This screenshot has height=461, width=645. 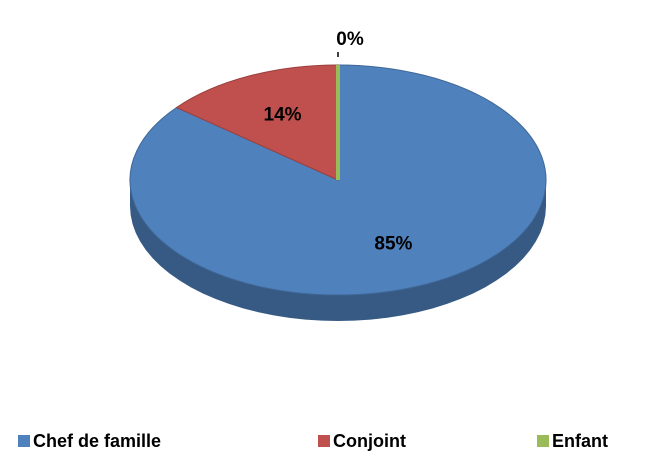 What do you see at coordinates (350, 39) in the screenshot?
I see `data-label: 0%` at bounding box center [350, 39].